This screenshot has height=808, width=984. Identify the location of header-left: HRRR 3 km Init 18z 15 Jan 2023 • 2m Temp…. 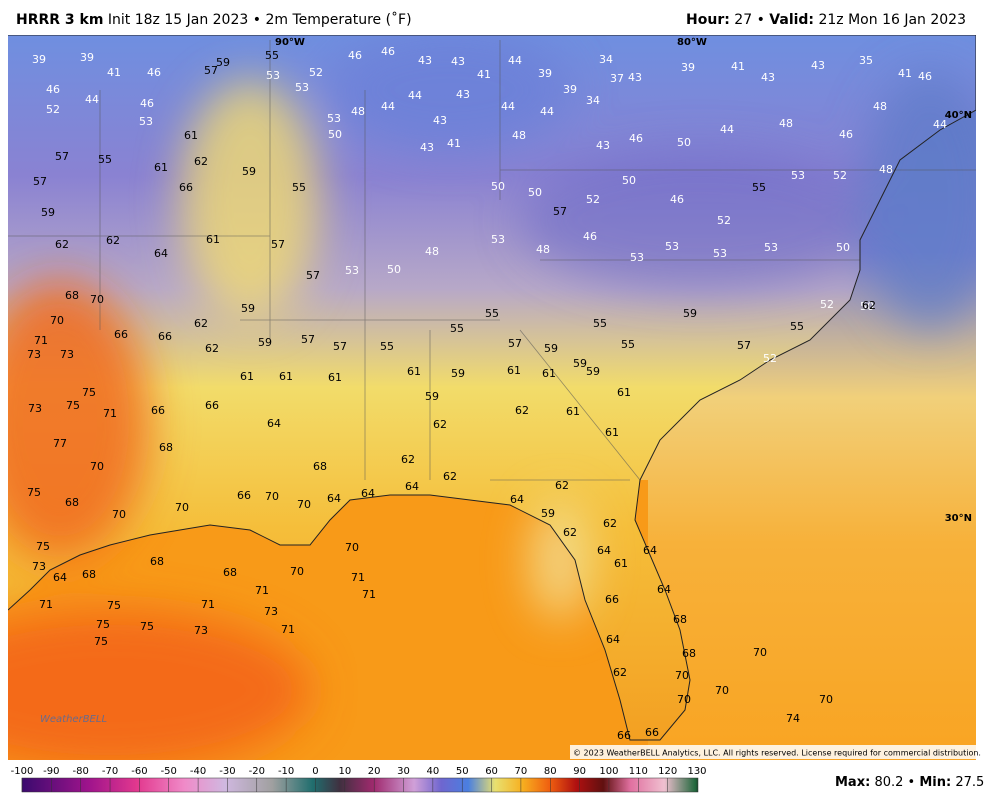
(214, 20).